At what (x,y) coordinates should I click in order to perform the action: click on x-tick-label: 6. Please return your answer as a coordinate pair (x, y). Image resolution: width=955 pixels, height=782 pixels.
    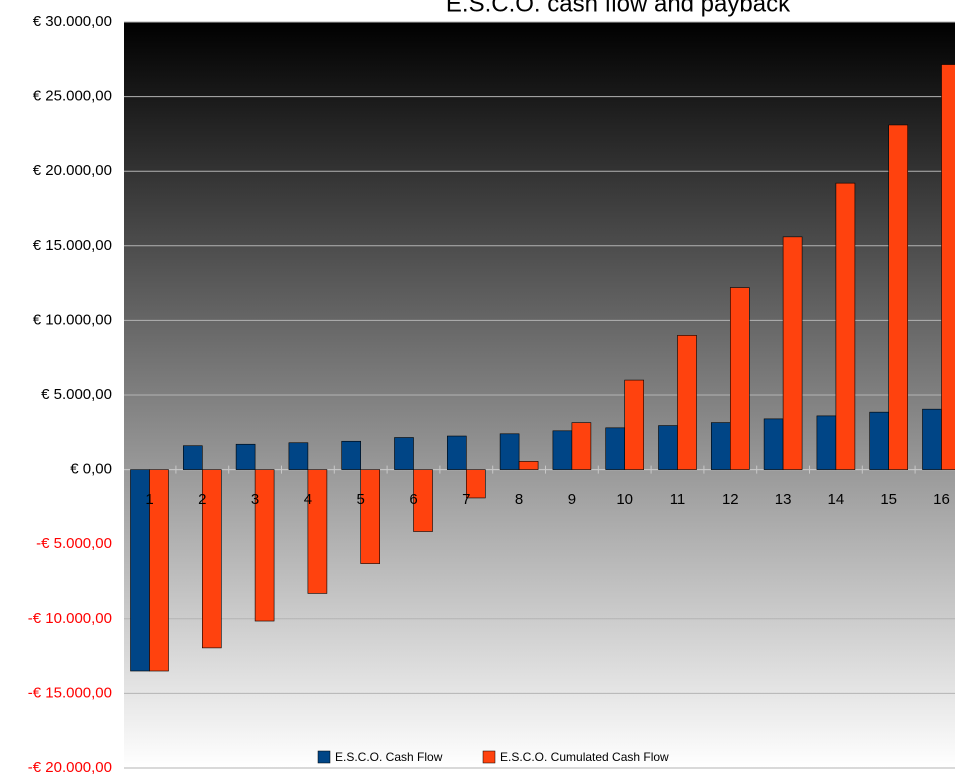
    Looking at the image, I should click on (413, 499).